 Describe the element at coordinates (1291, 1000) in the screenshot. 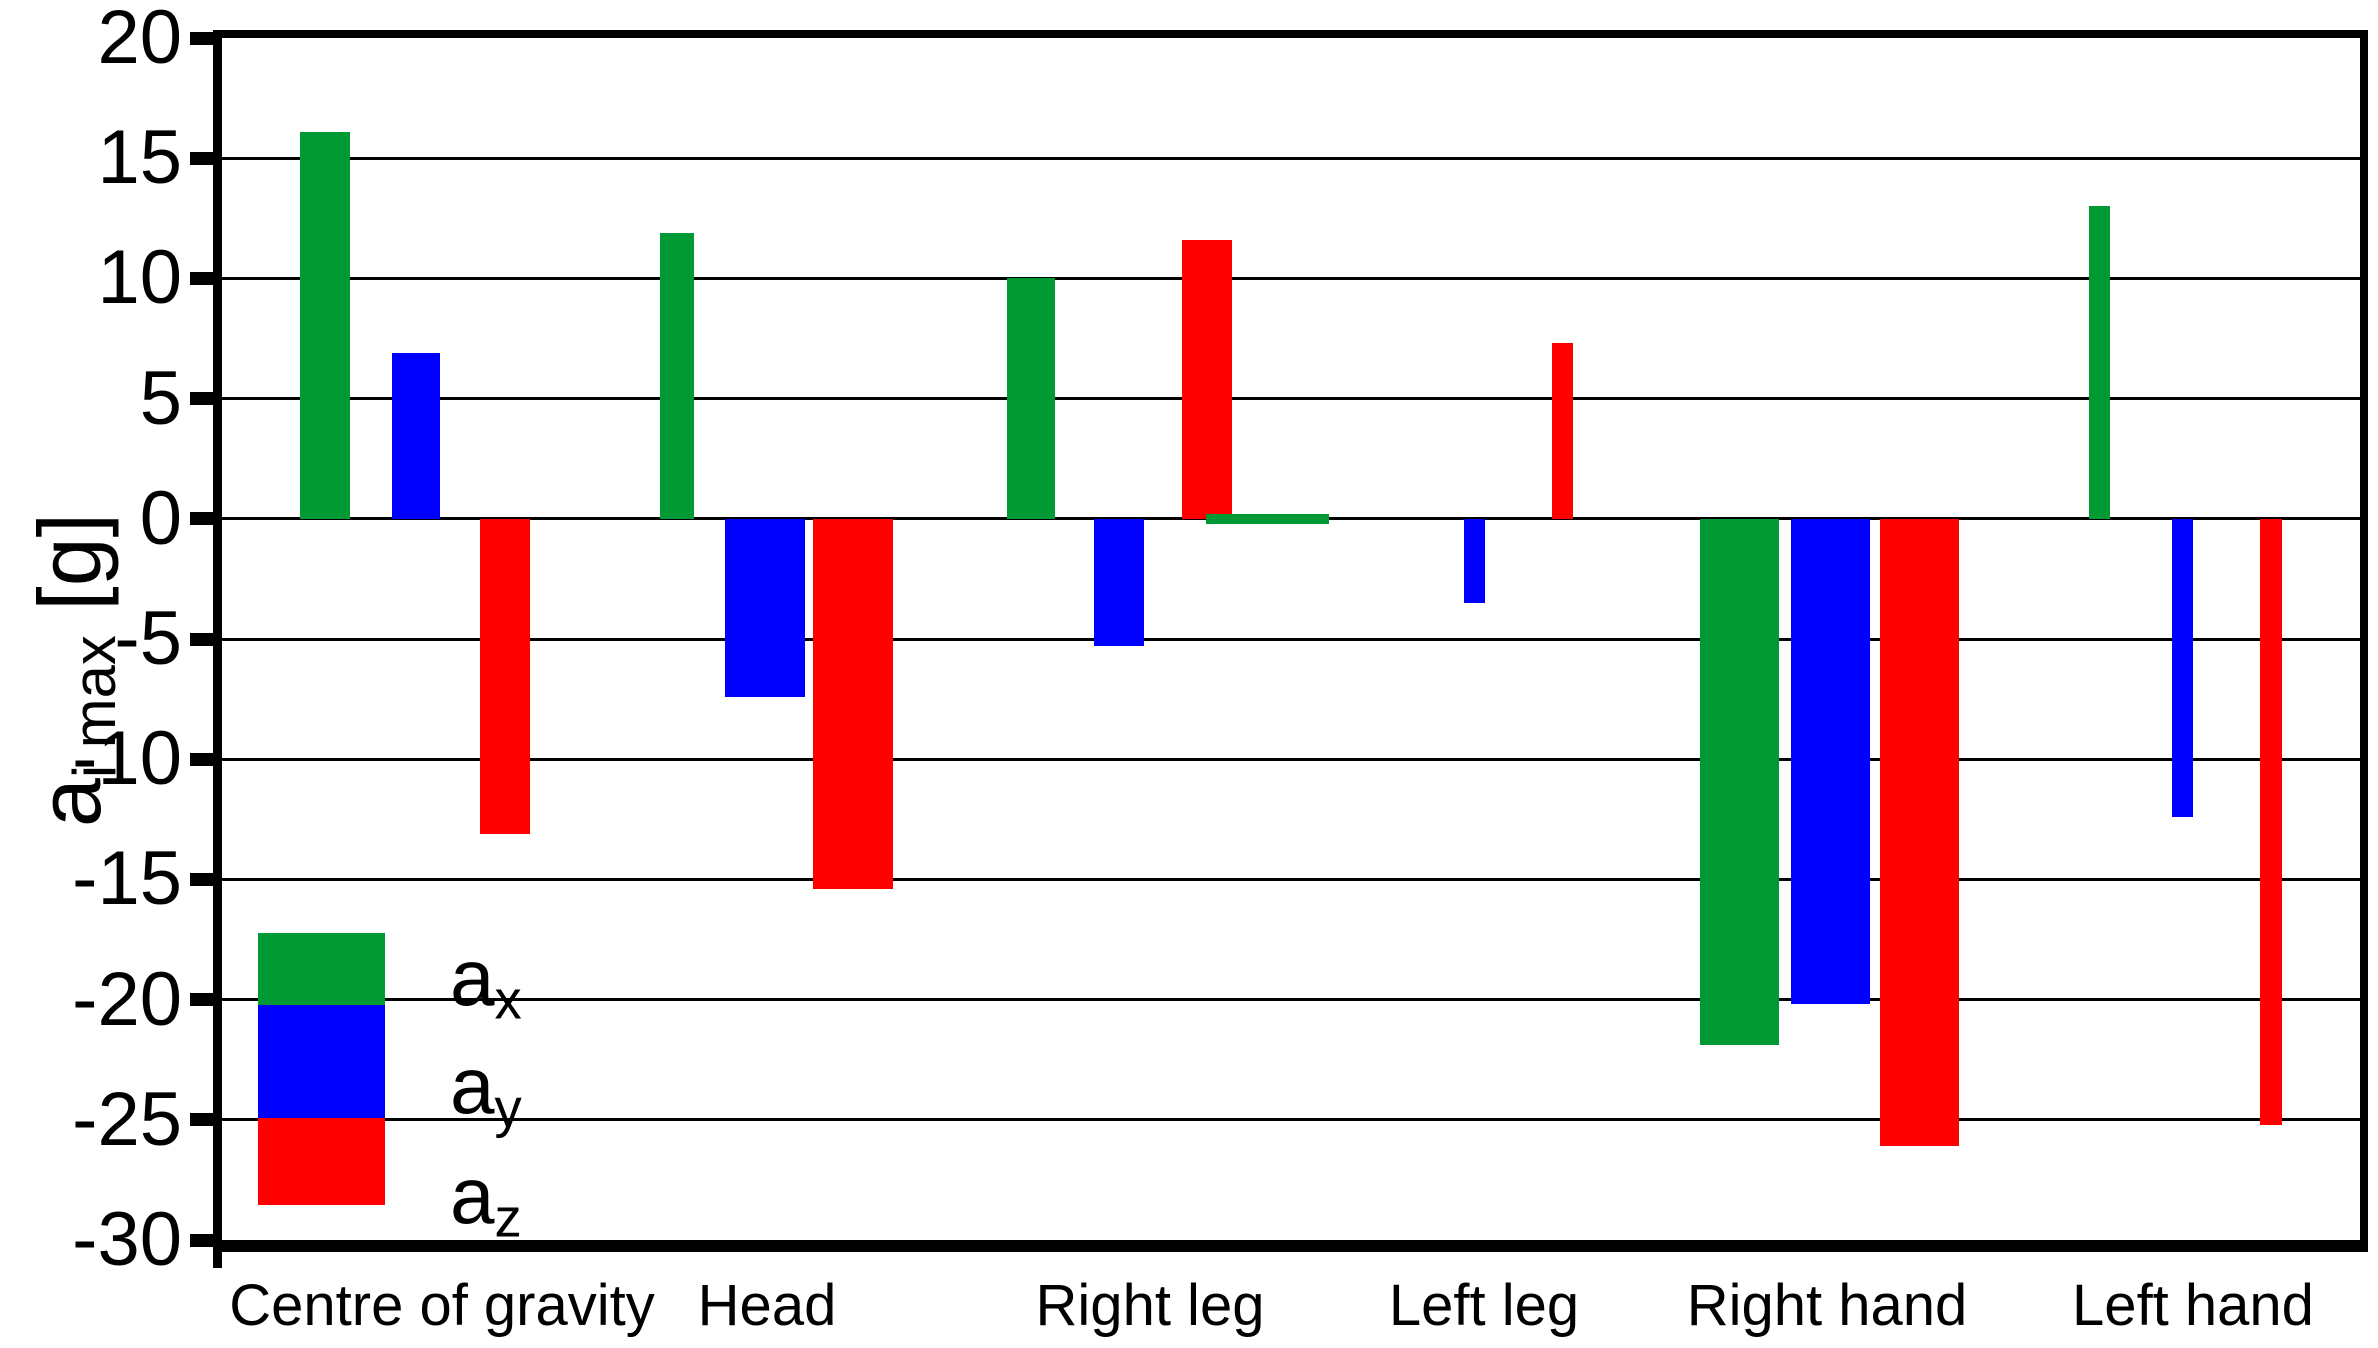

I see `gridline-y--20` at that location.